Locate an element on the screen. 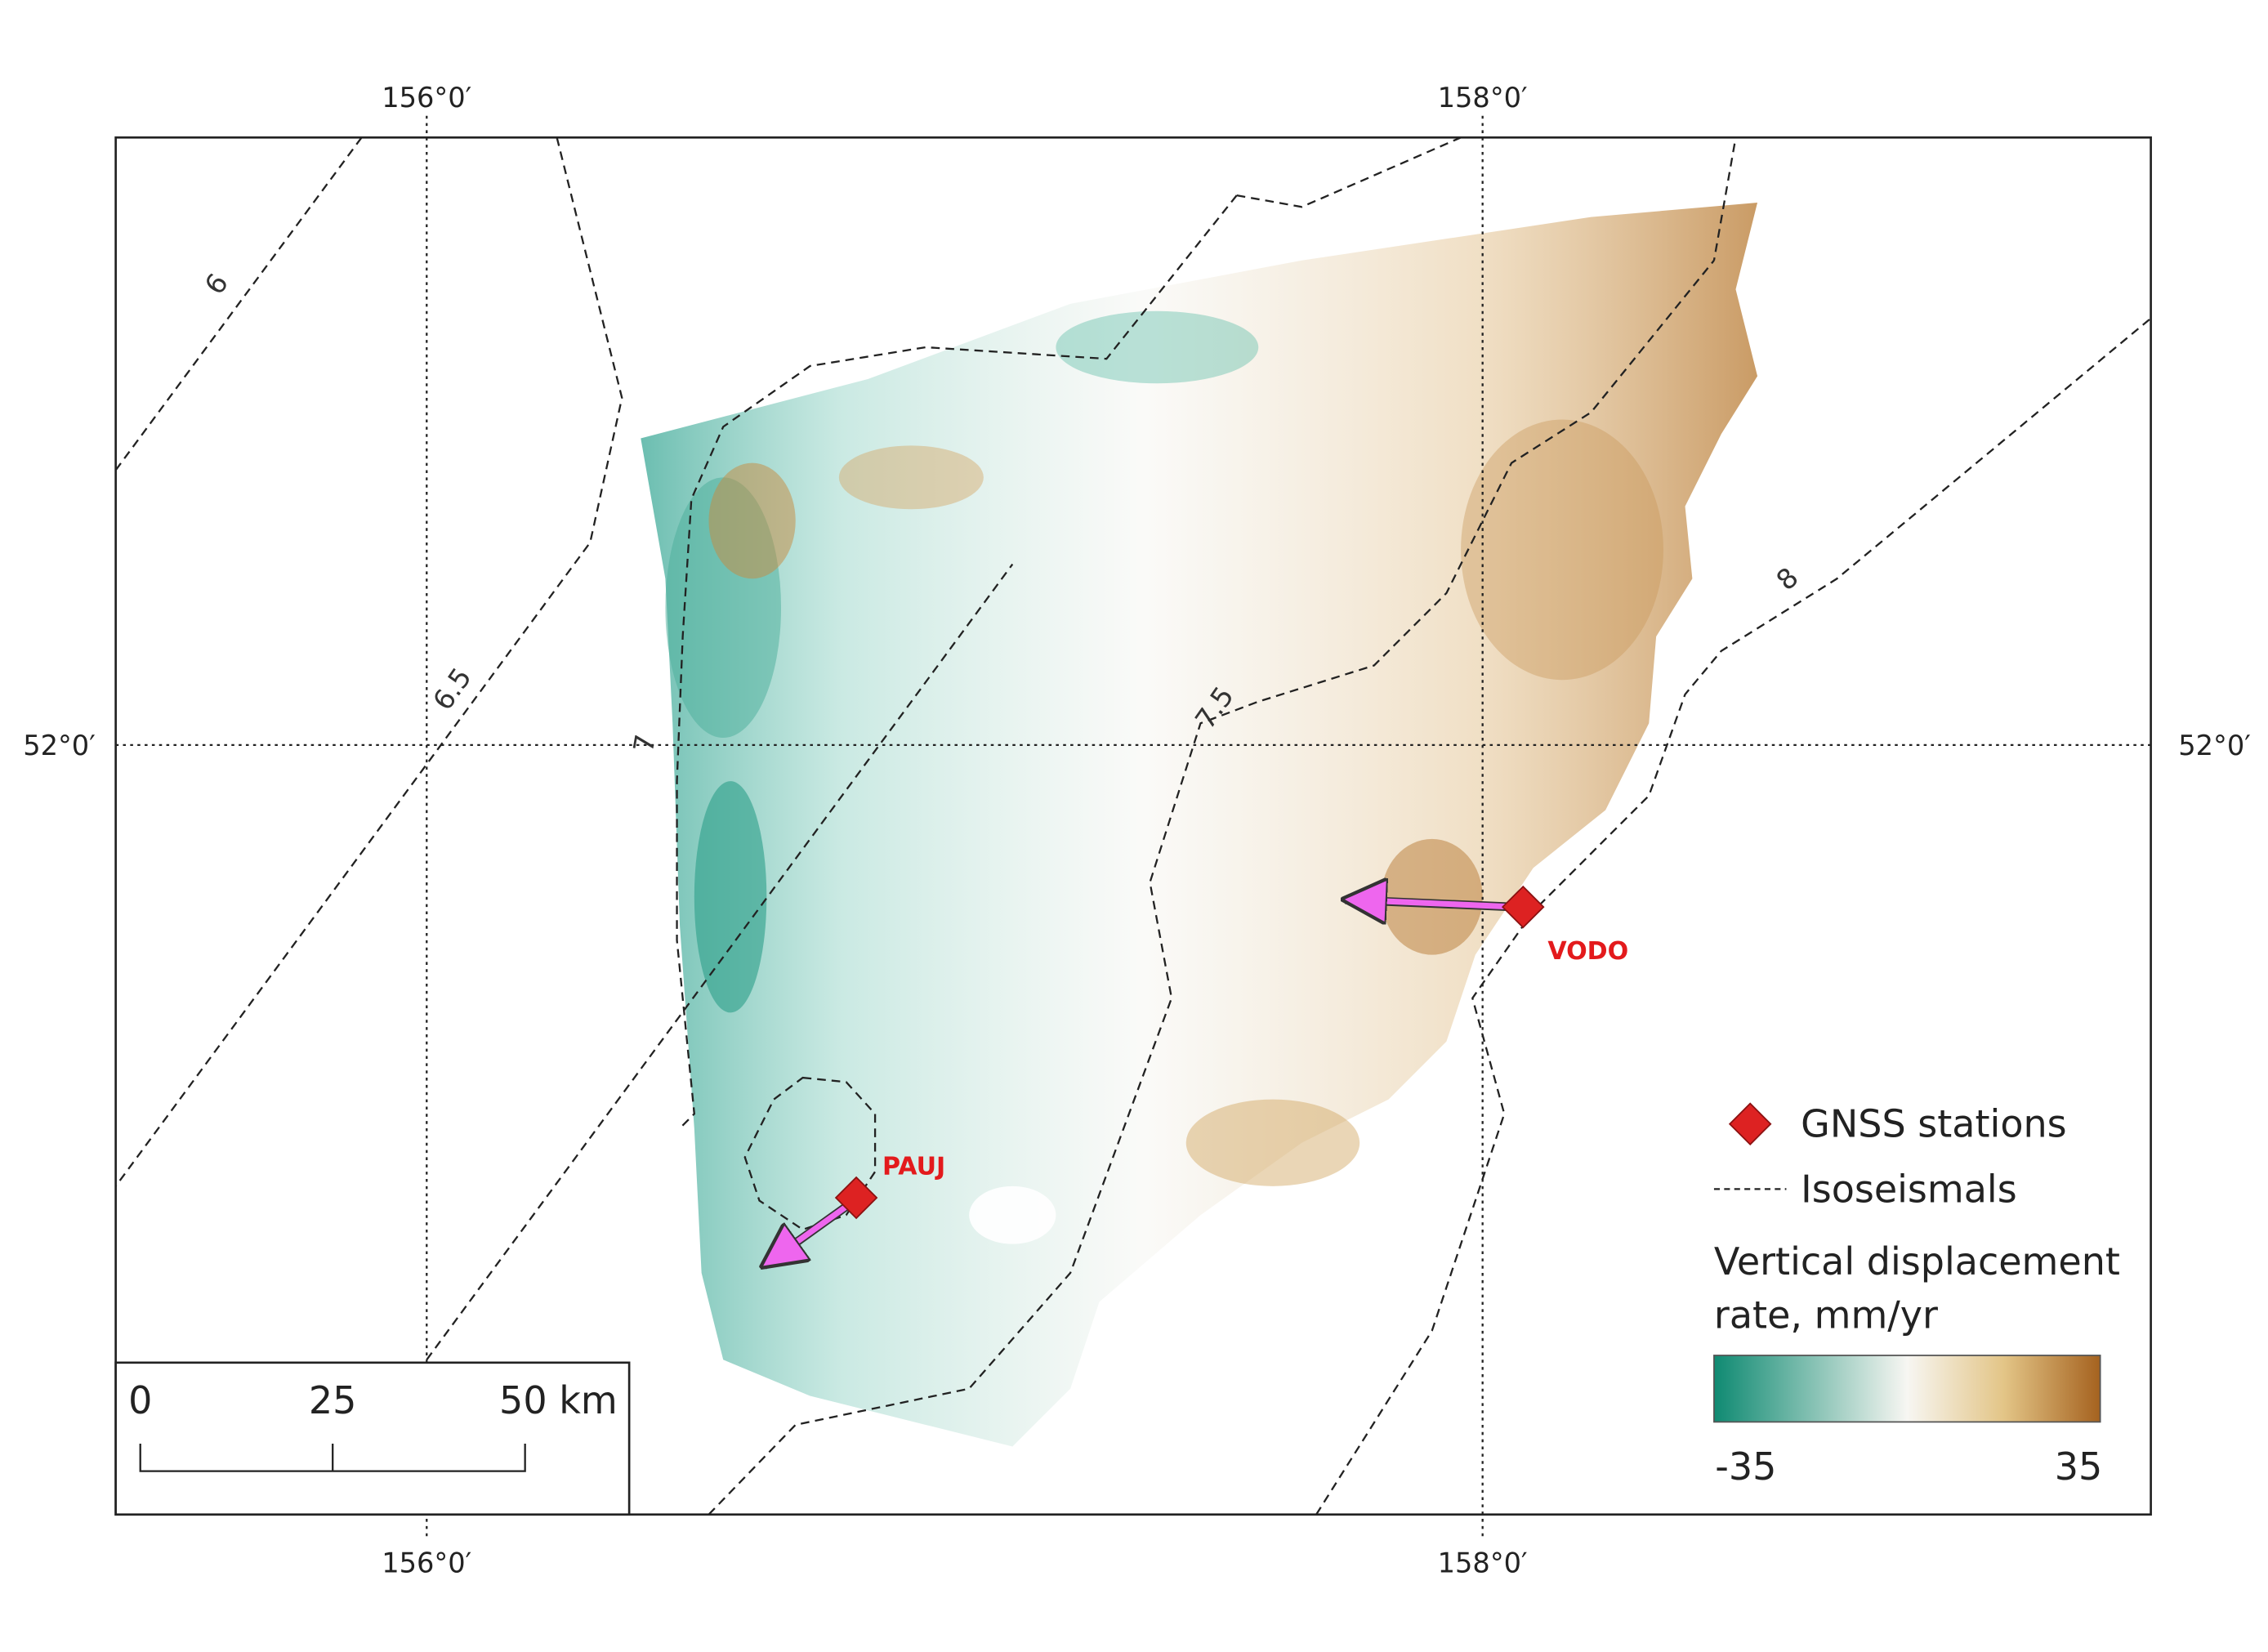 The image size is (2268, 1652). colorbar-label: 35 is located at coordinates (2079, 1466).